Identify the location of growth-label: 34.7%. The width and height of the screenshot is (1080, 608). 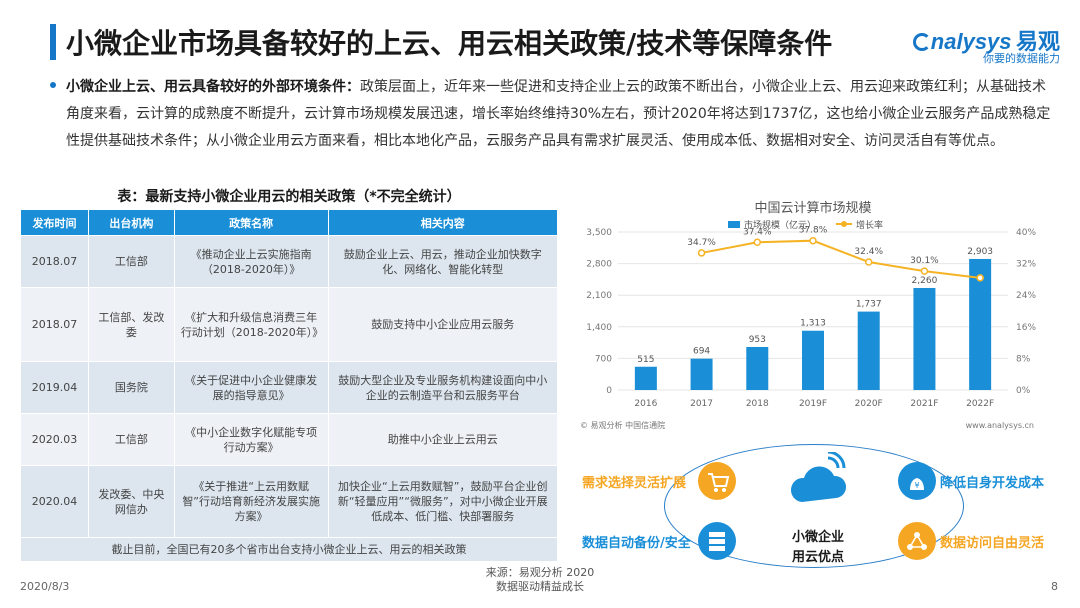
(701, 243).